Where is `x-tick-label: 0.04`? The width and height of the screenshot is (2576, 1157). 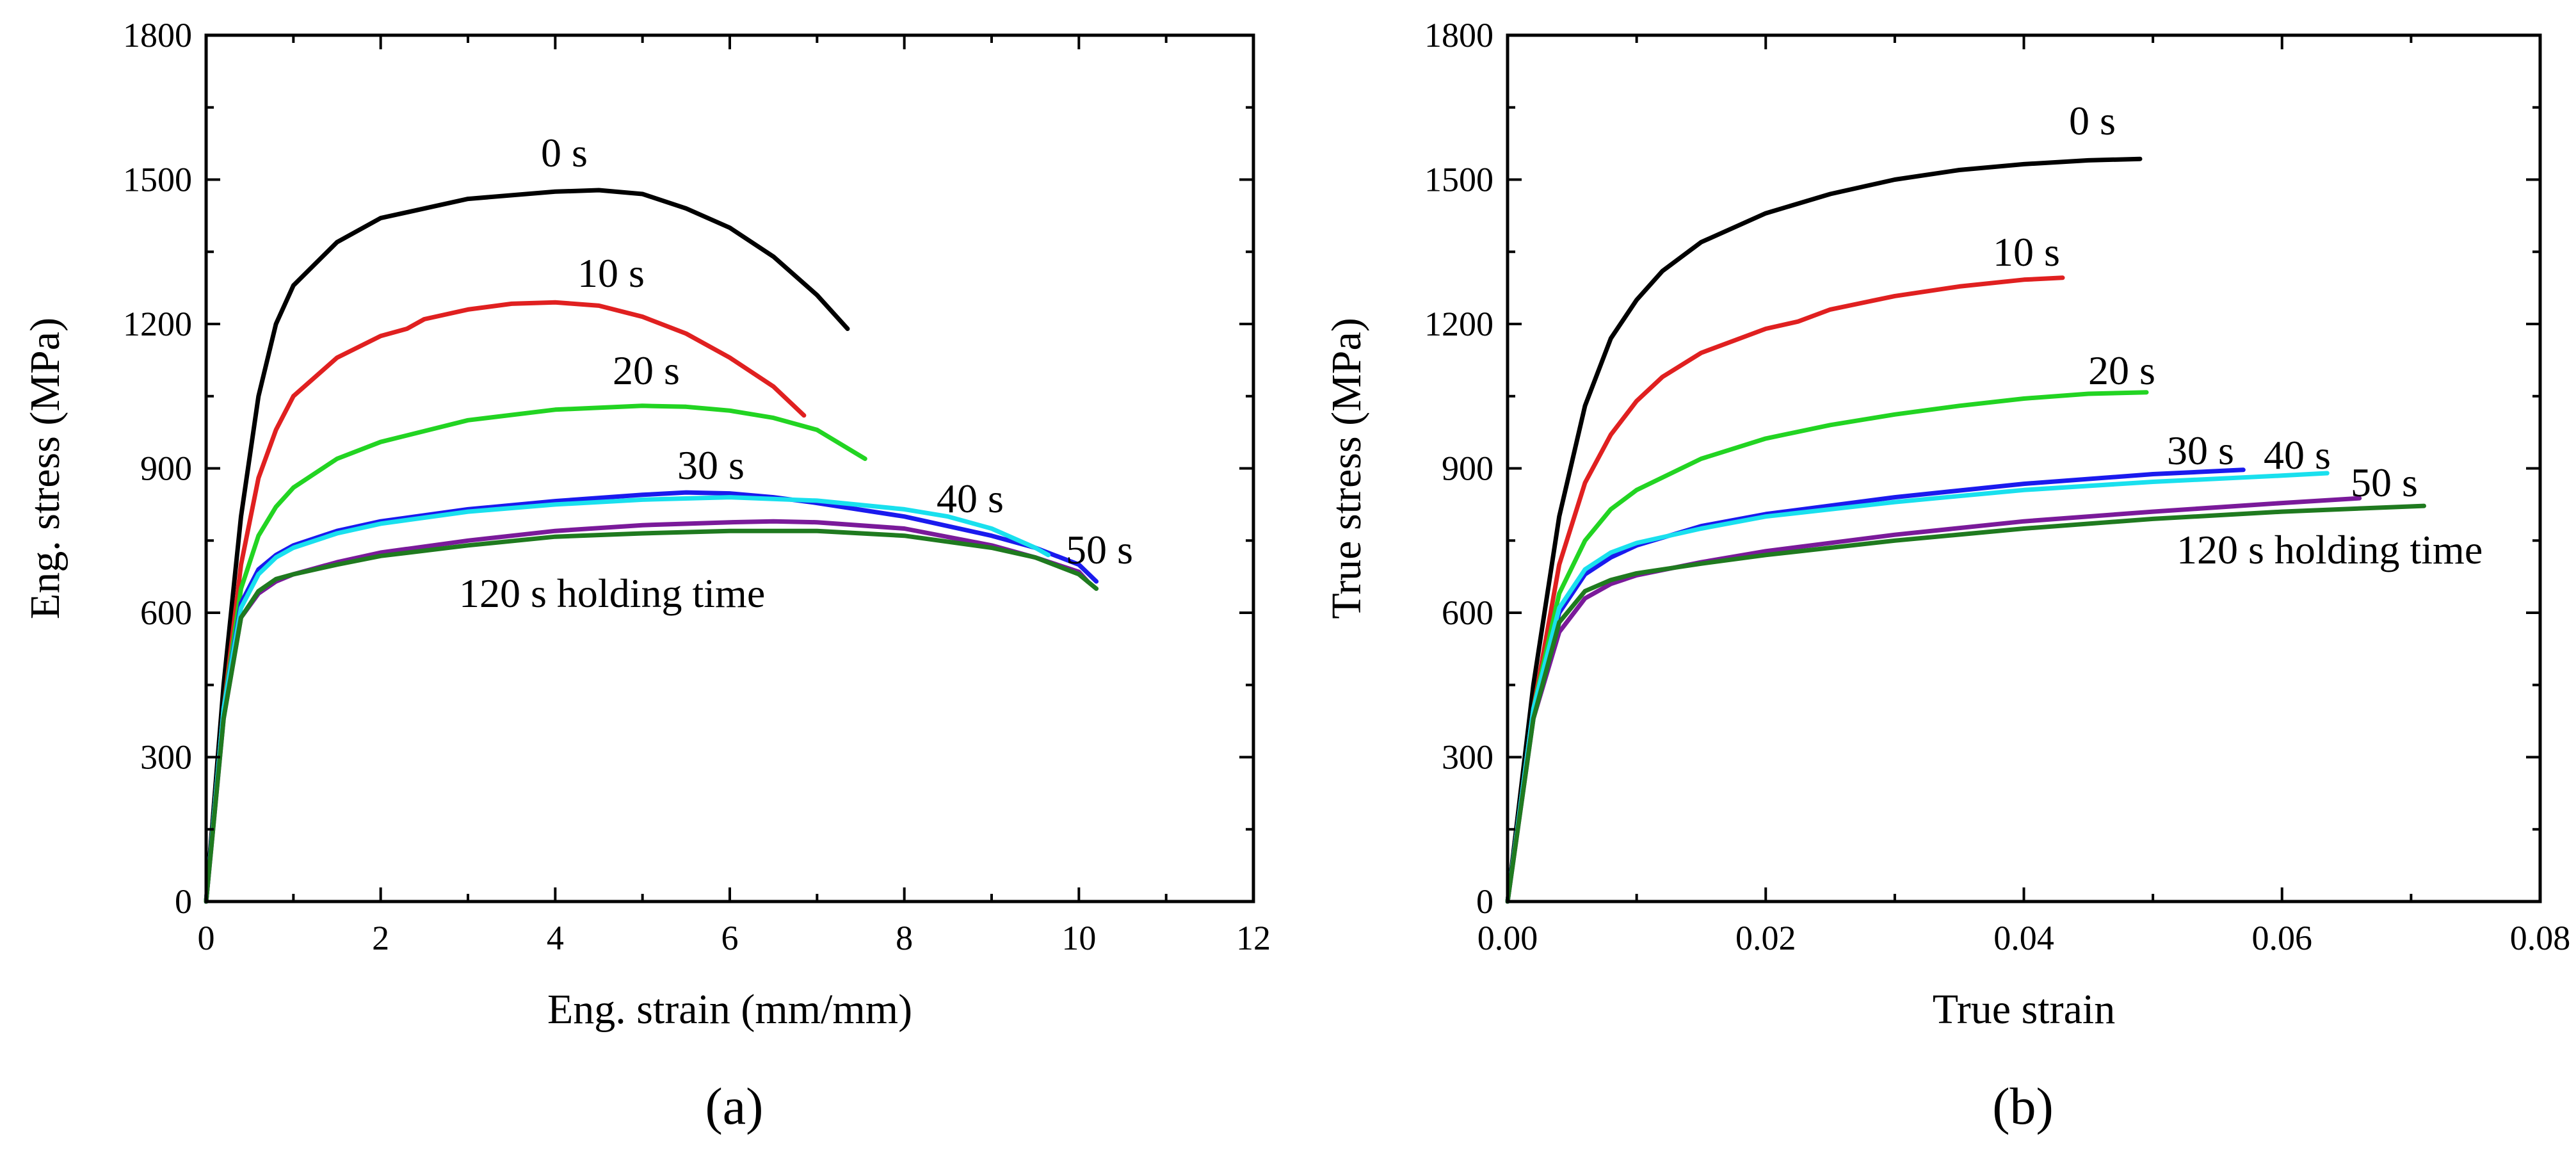
x-tick-label: 0.04 is located at coordinates (2023, 938).